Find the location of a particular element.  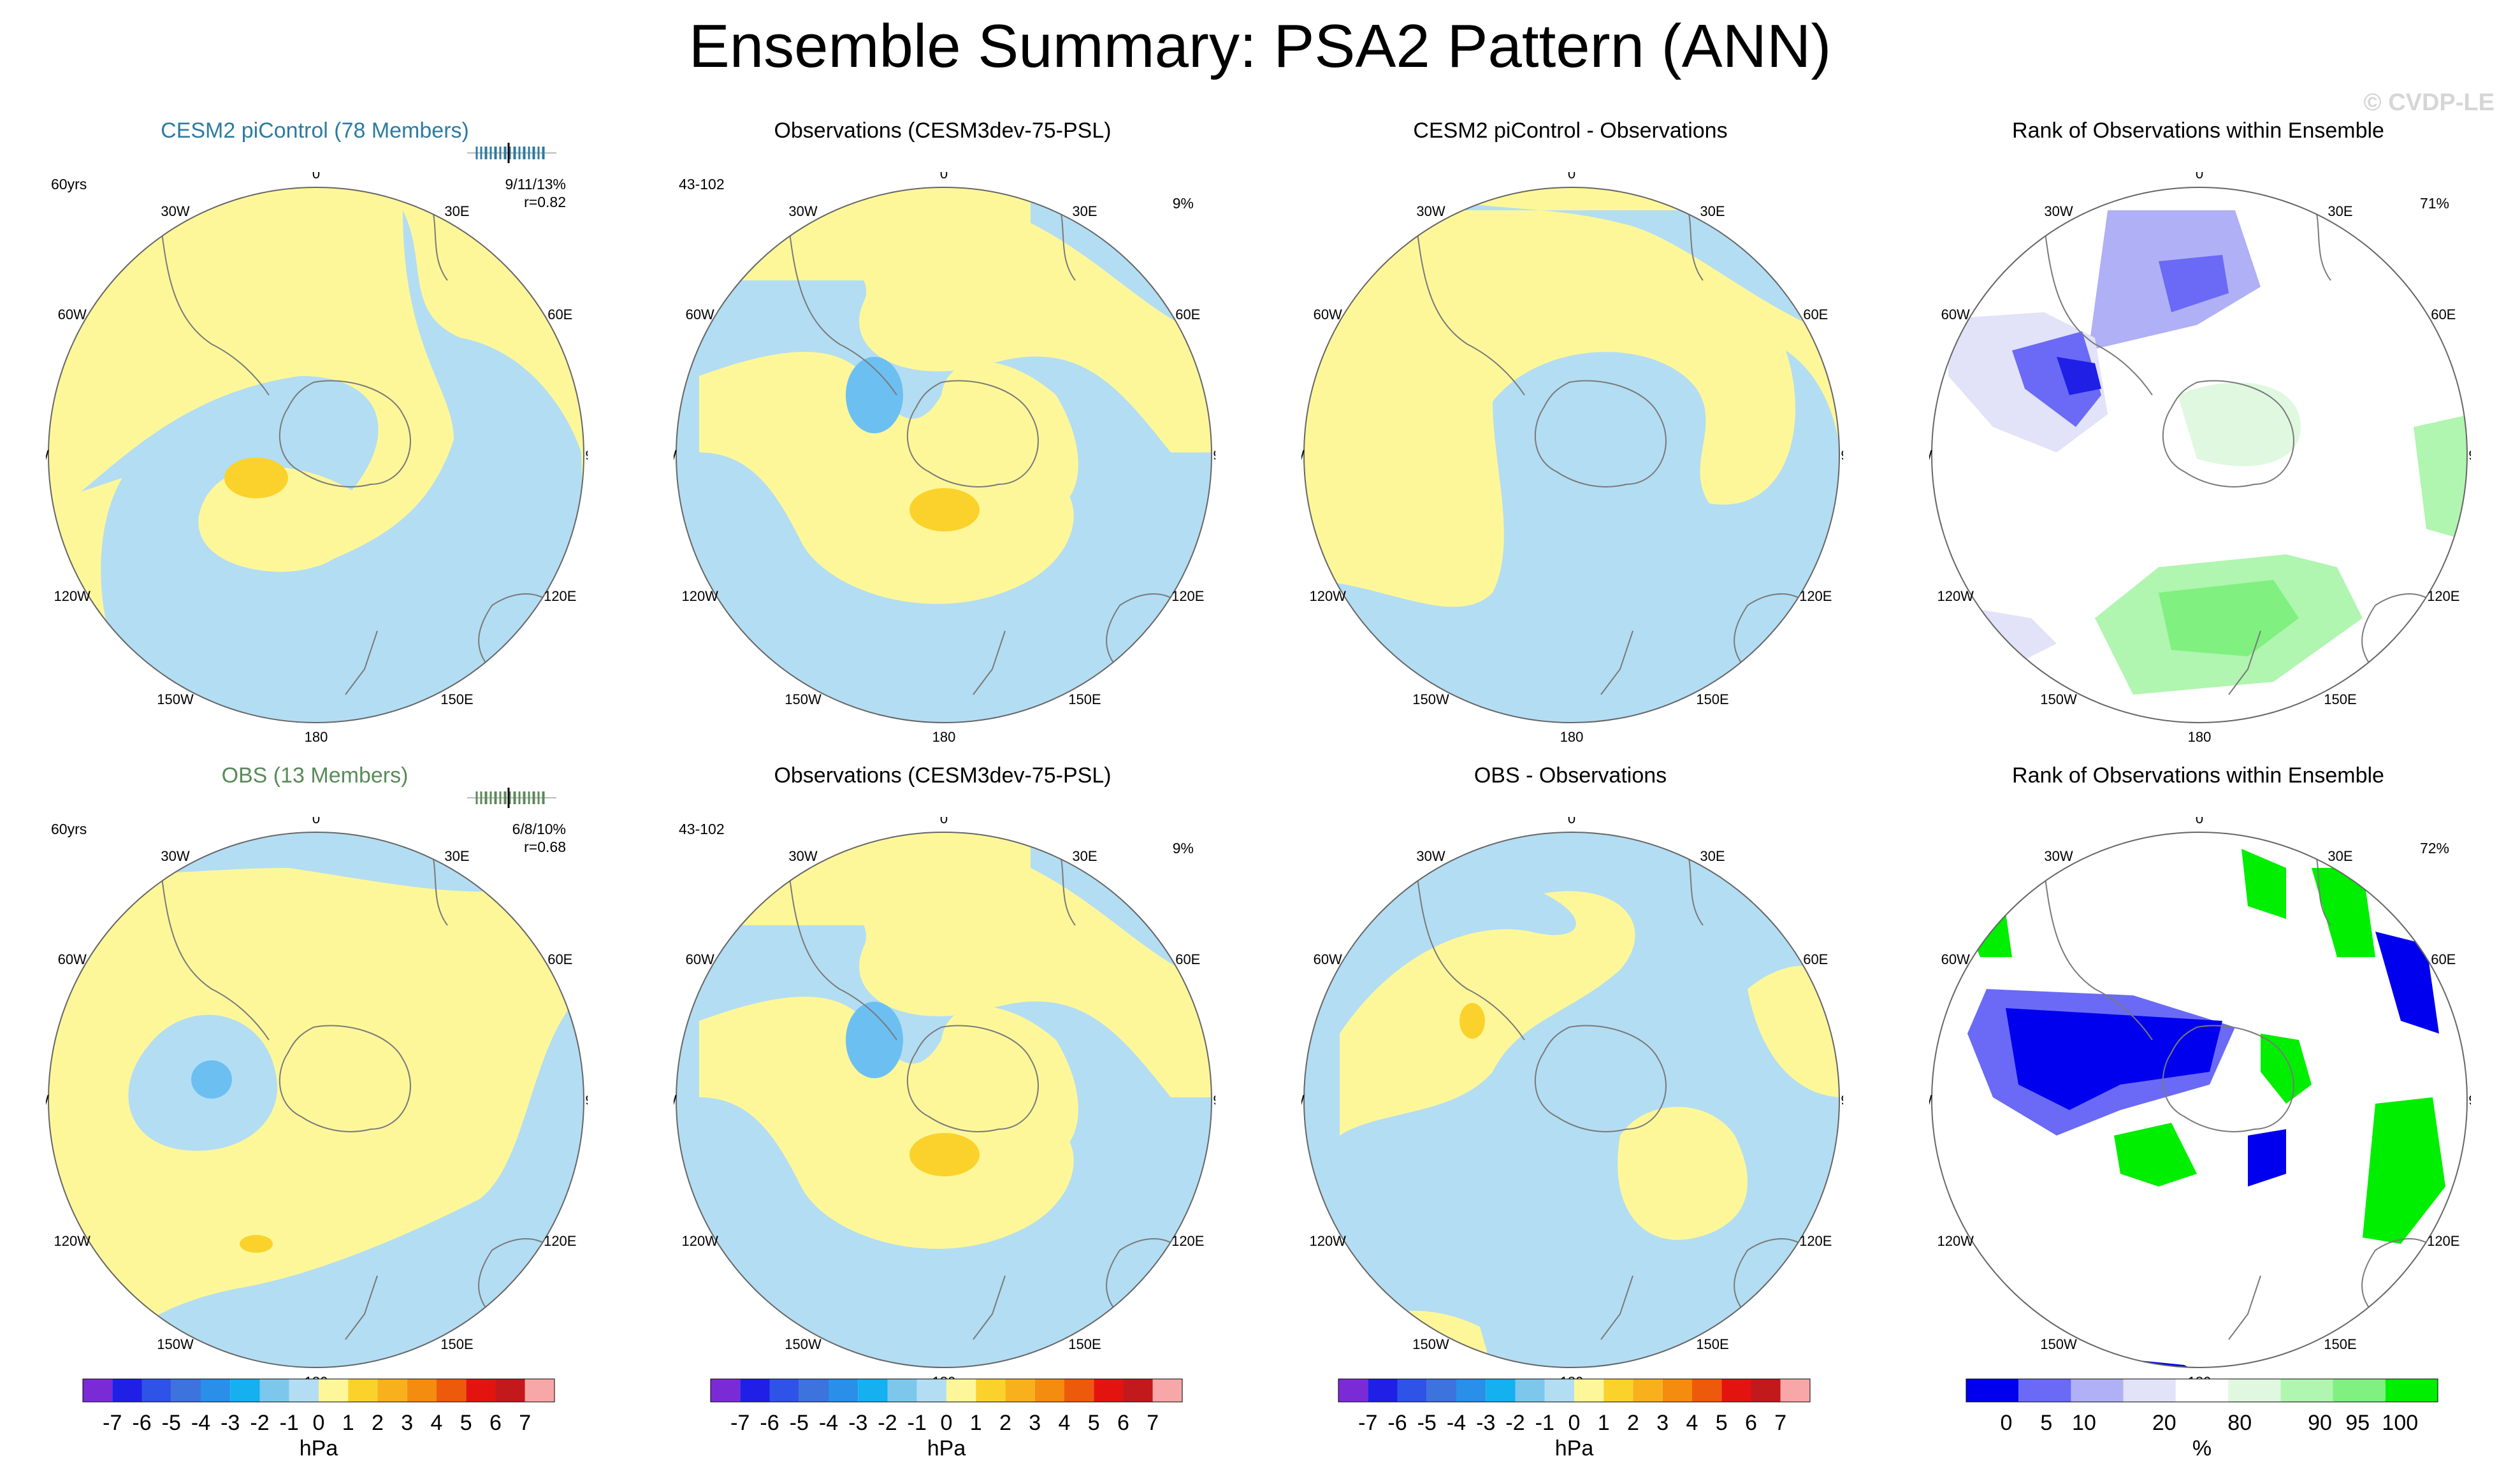

panel-title: Observations (CESM3dev-75-PSL) is located at coordinates (943, 131).